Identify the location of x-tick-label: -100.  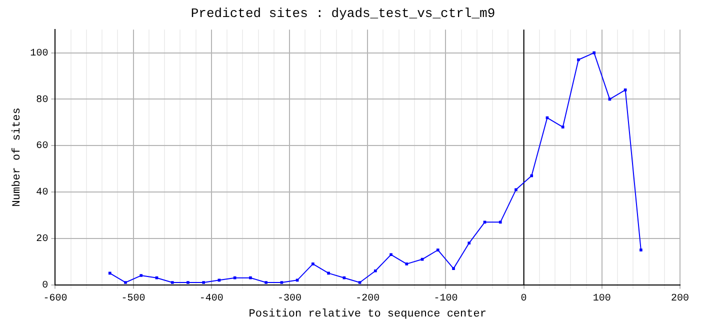
(446, 298).